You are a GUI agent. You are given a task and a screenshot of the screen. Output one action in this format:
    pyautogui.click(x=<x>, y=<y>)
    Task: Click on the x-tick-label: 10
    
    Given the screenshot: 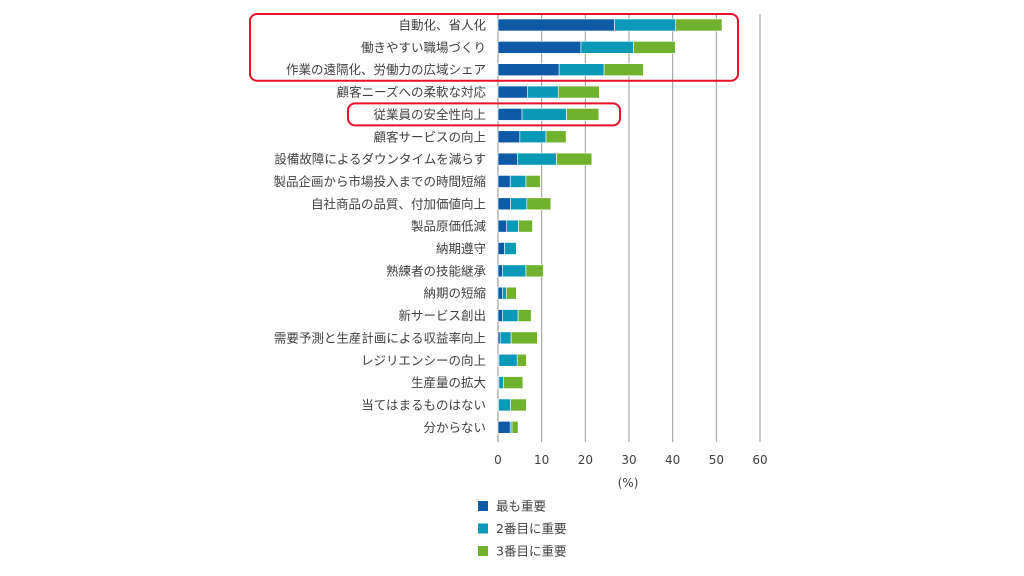 What is the action you would take?
    pyautogui.click(x=541, y=460)
    